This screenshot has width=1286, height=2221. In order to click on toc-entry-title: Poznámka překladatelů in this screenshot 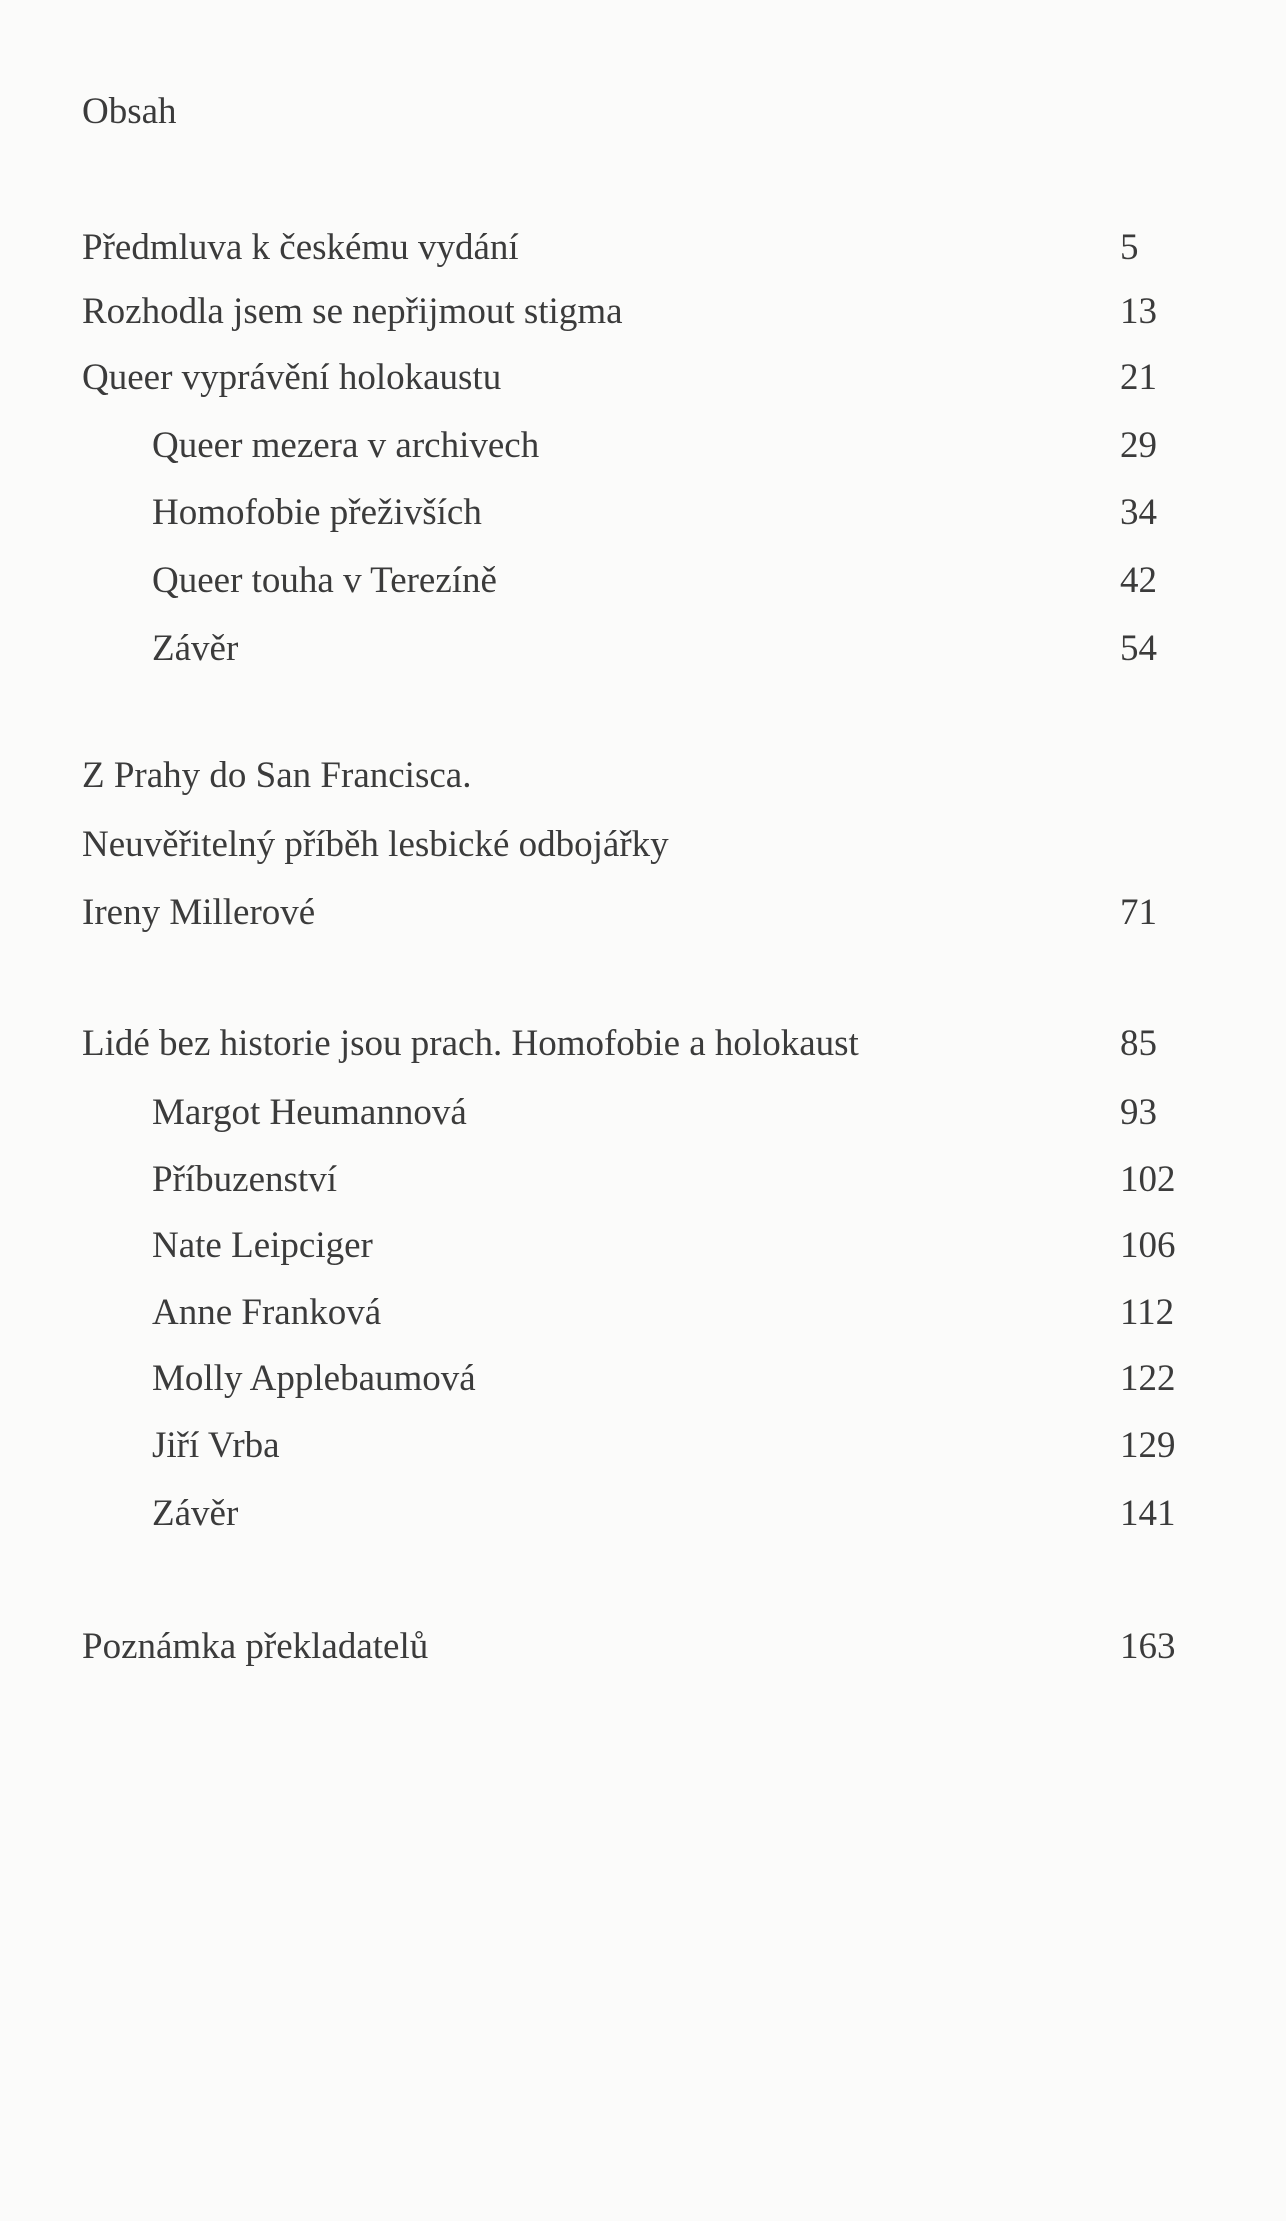, I will do `click(255, 1646)`.